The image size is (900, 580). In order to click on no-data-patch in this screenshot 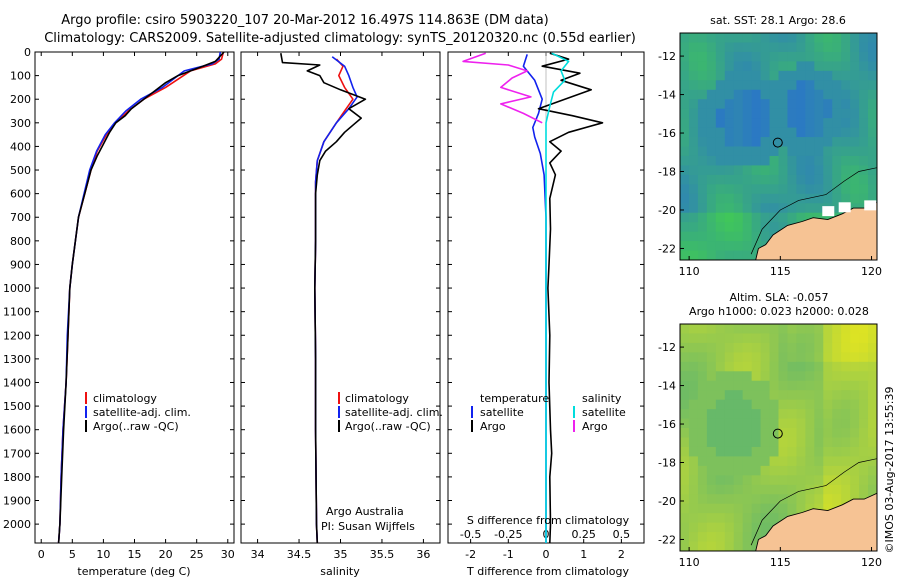, I will do `click(870, 205)`.